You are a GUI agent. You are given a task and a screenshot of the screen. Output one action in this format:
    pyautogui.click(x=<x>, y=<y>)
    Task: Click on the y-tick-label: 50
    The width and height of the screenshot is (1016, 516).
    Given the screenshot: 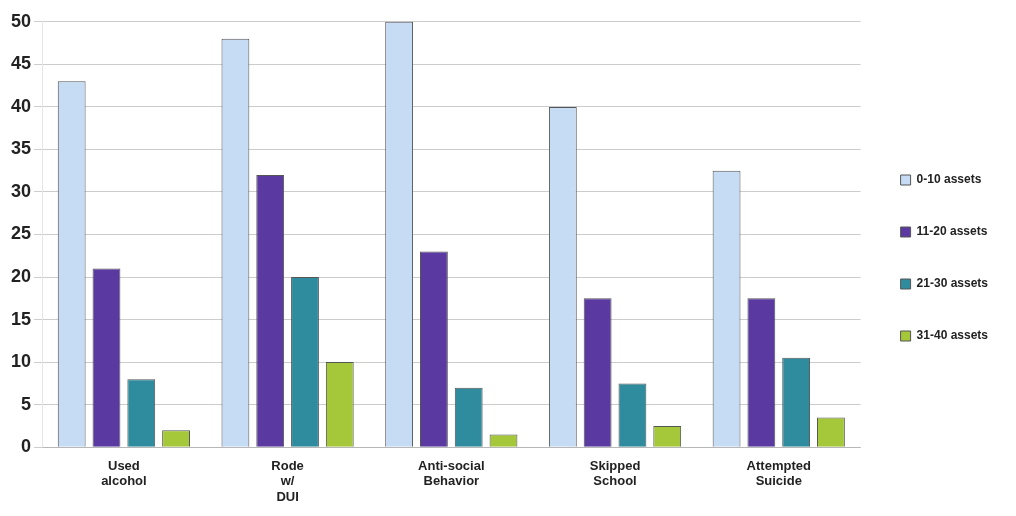 What is the action you would take?
    pyautogui.click(x=21, y=20)
    